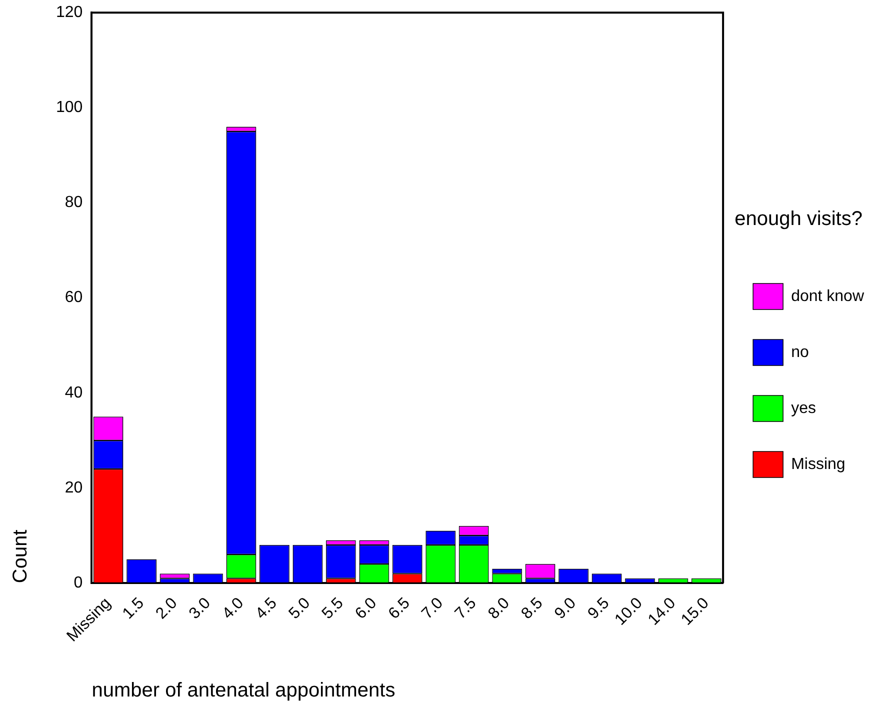  I want to click on x-tick-label: 15.0, so click(695, 611).